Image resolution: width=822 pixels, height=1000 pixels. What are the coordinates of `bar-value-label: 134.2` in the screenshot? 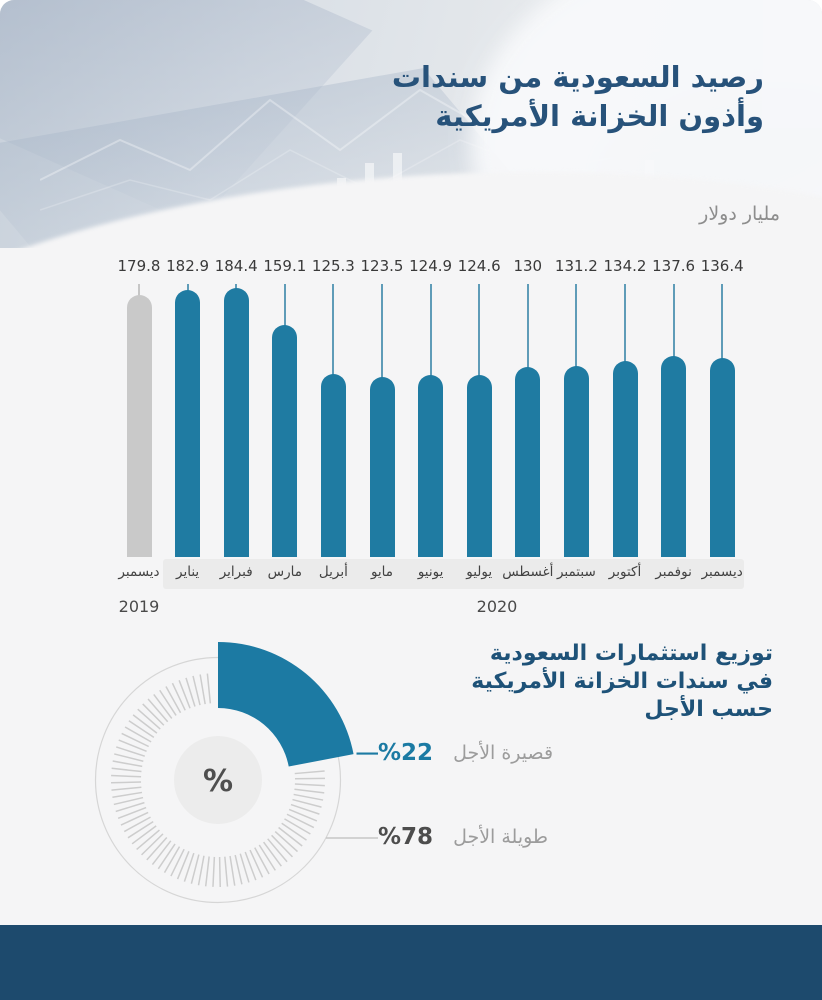 It's located at (625, 266).